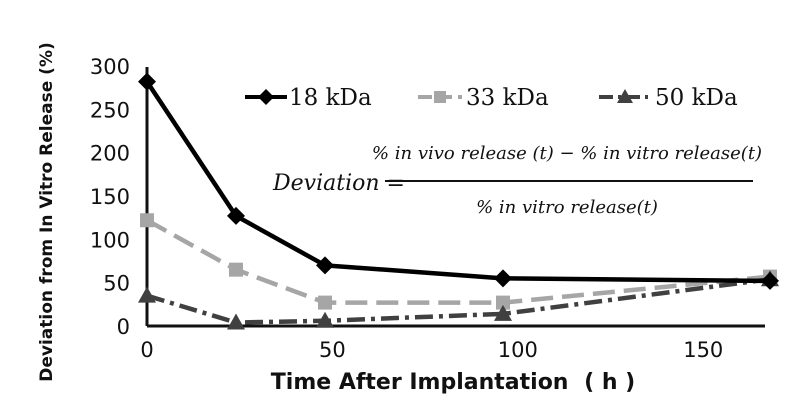 The width and height of the screenshot is (793, 420). What do you see at coordinates (431, 350) in the screenshot?
I see `x-tick-labels: 0 50 100 150` at bounding box center [431, 350].